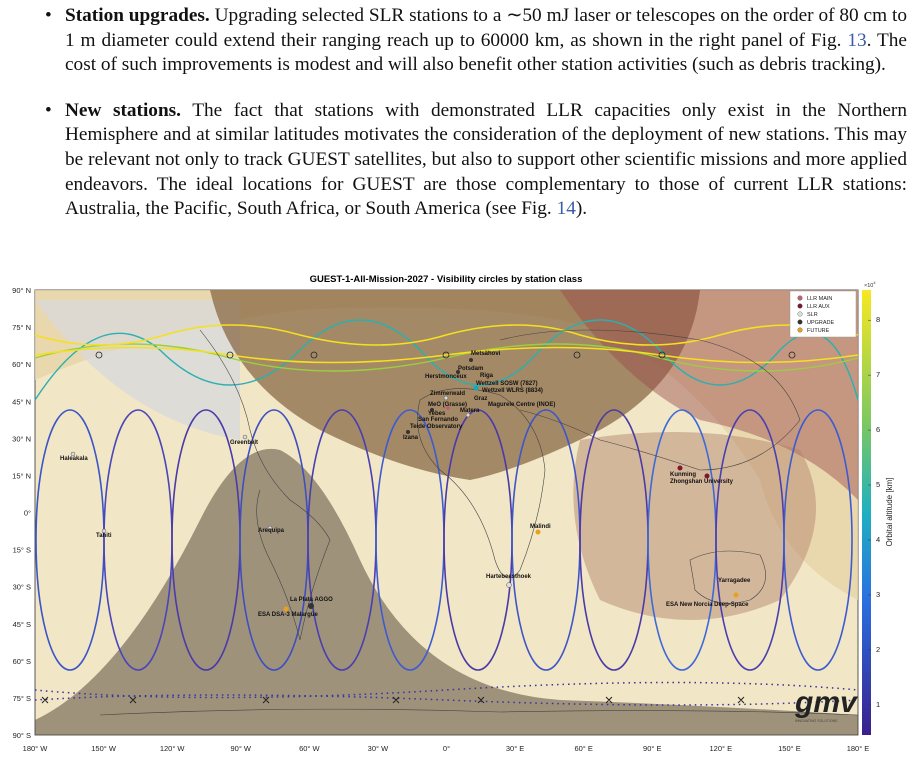 The image size is (921, 761). I want to click on figure-ref: 14, so click(566, 209).